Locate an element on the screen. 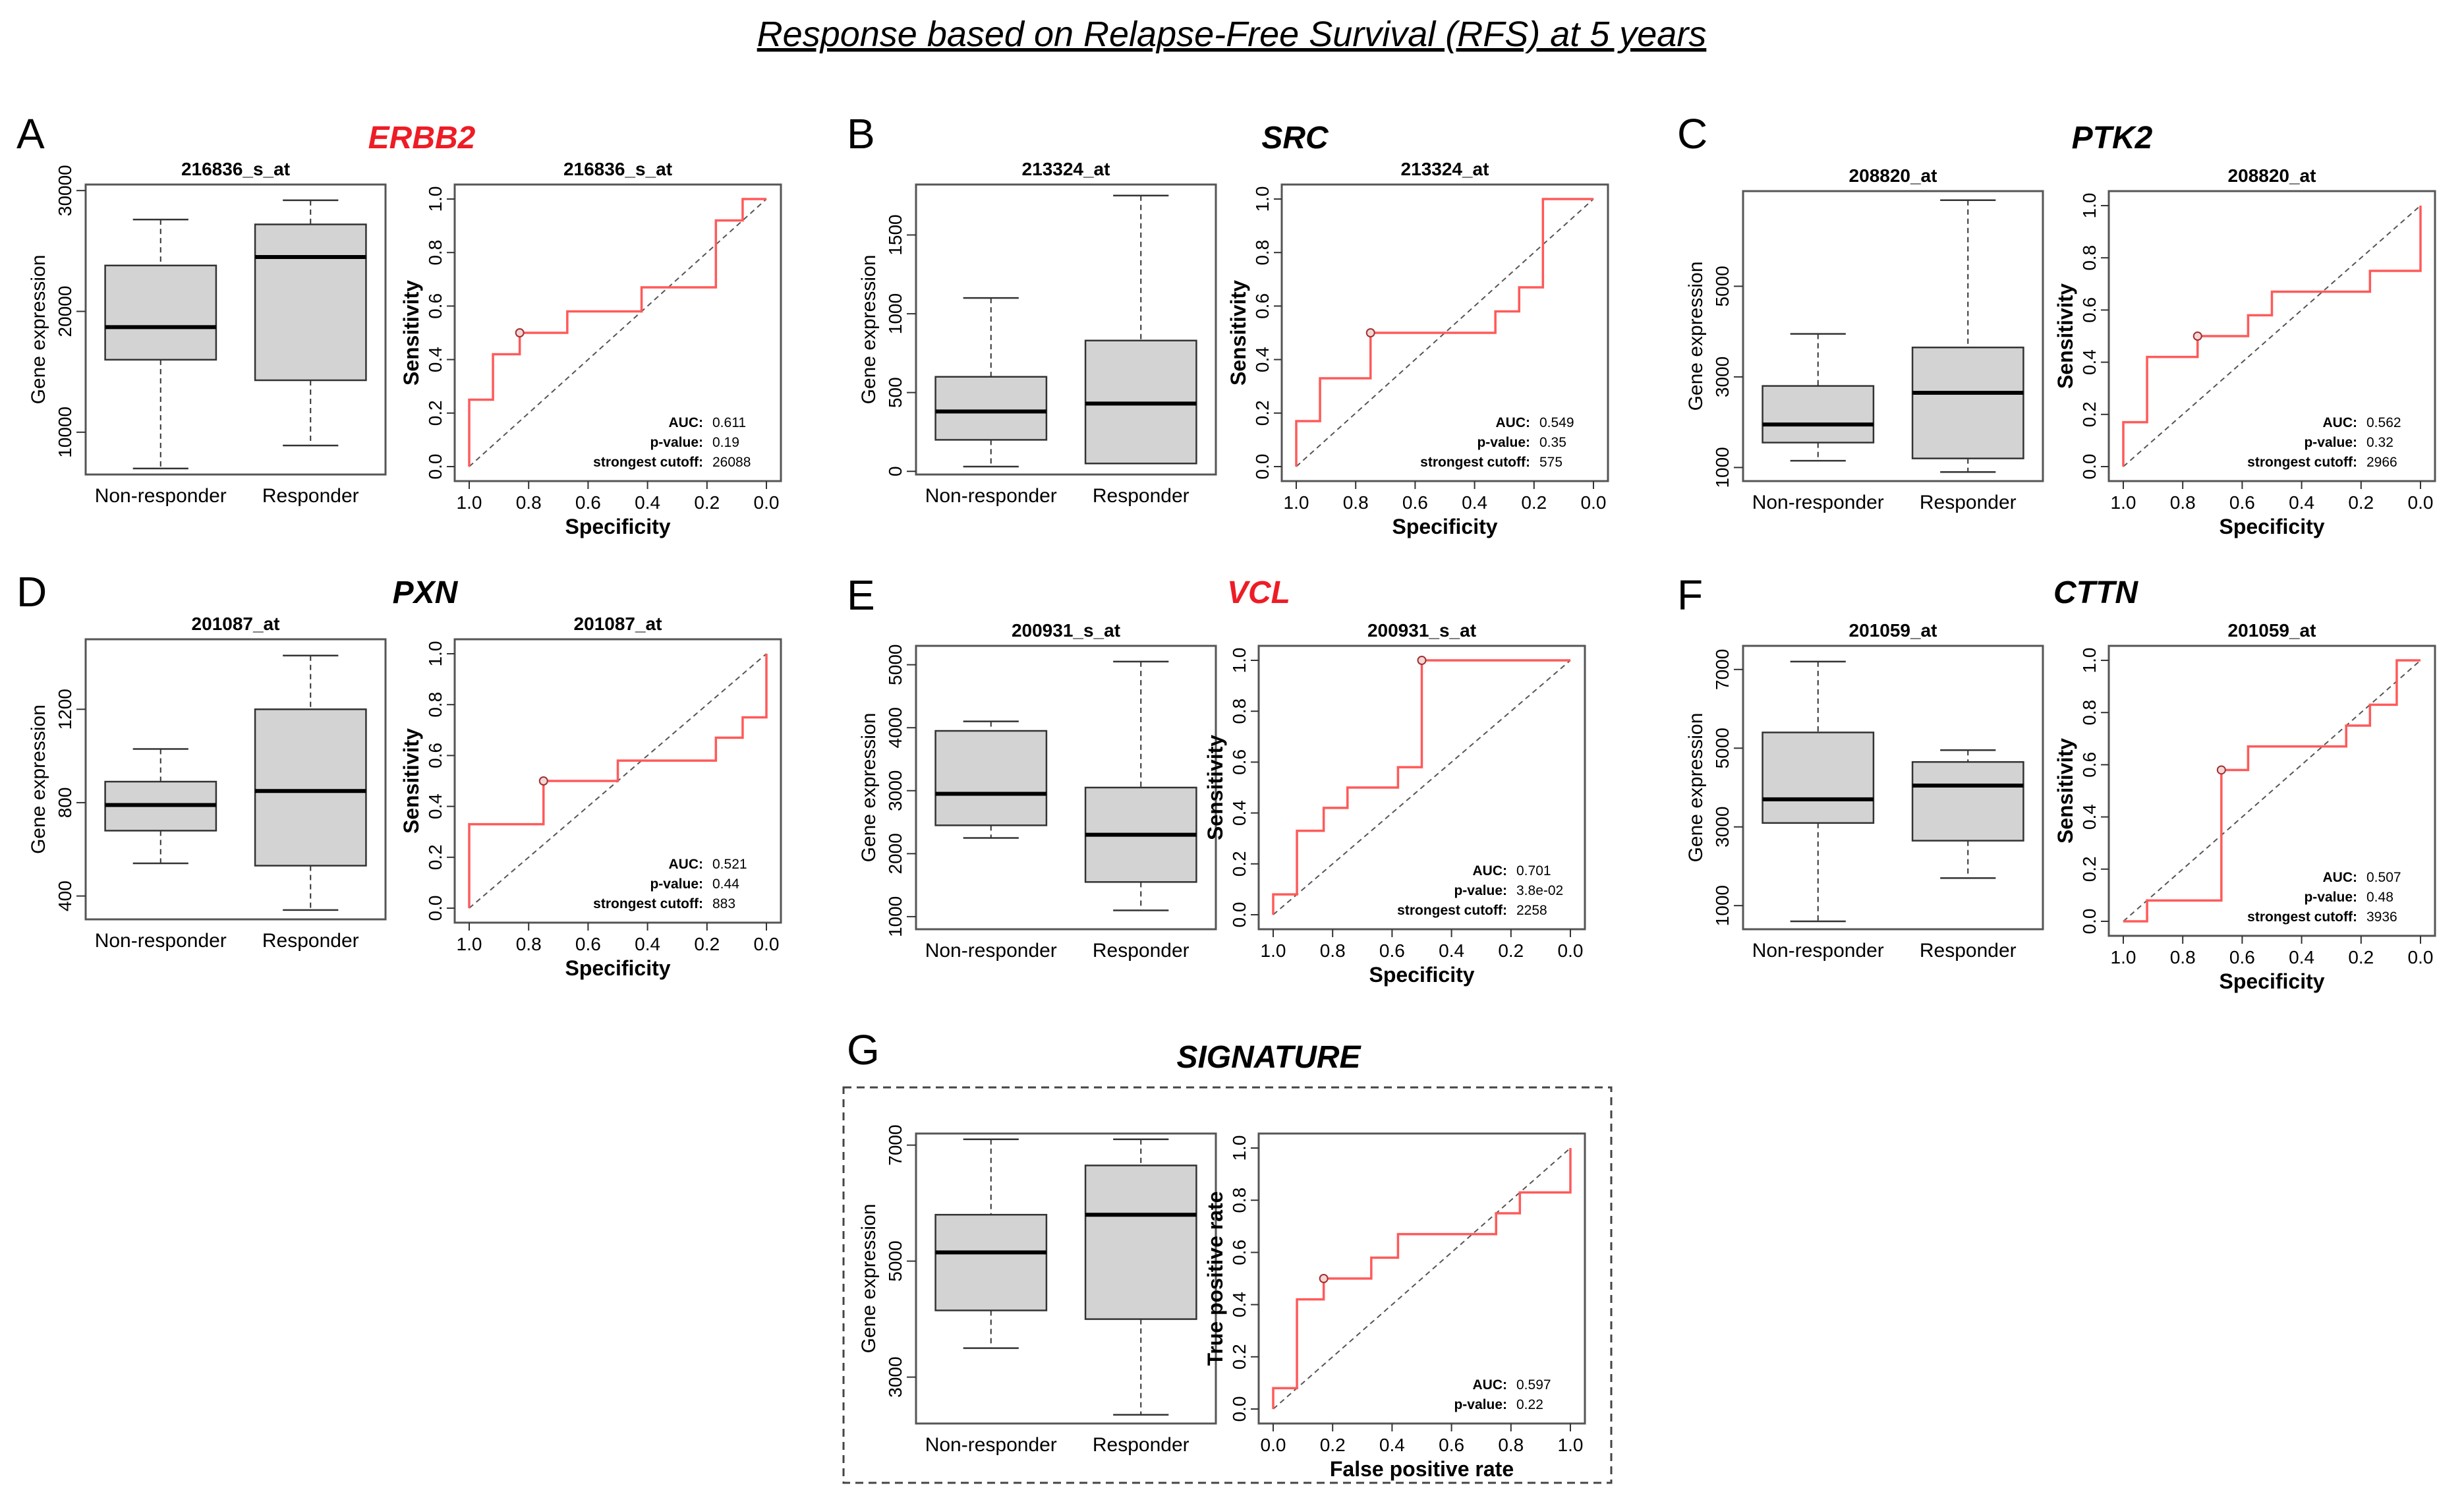  y-axis-label: Gene expression is located at coordinates (1696, 336).